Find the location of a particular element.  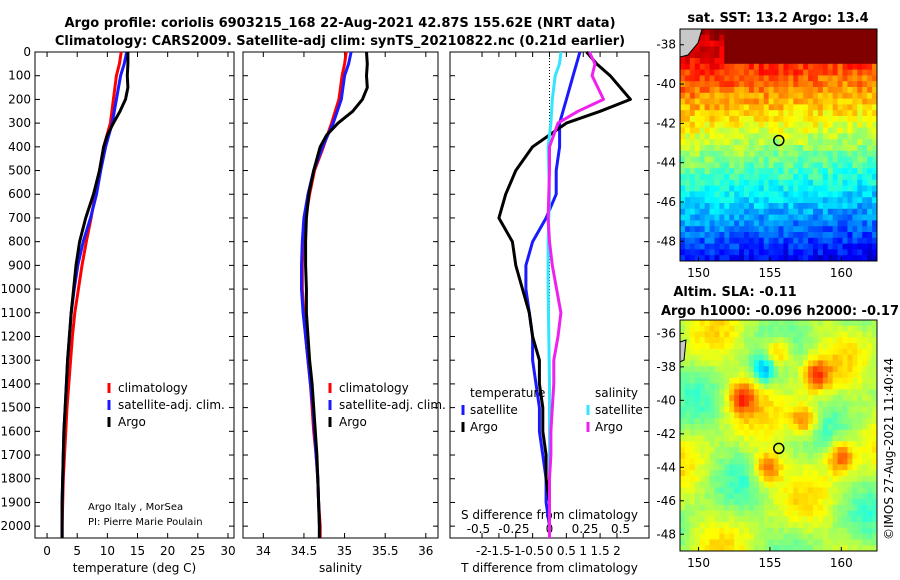

x-tick-label-top: -0.5 is located at coordinates (478, 529).